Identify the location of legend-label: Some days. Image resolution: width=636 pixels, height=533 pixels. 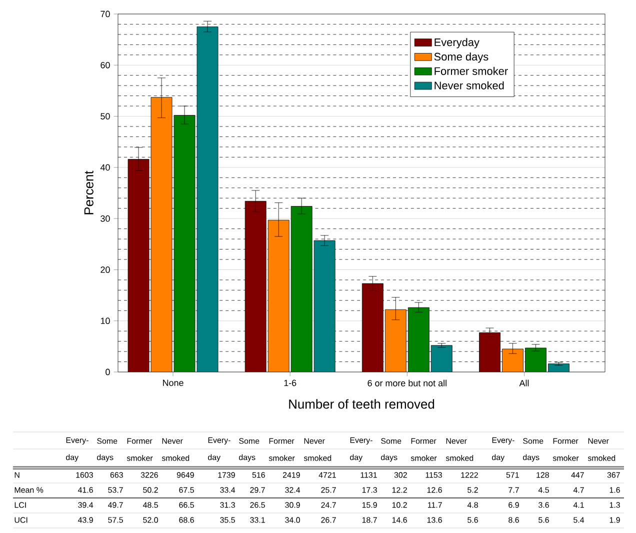
(461, 57).